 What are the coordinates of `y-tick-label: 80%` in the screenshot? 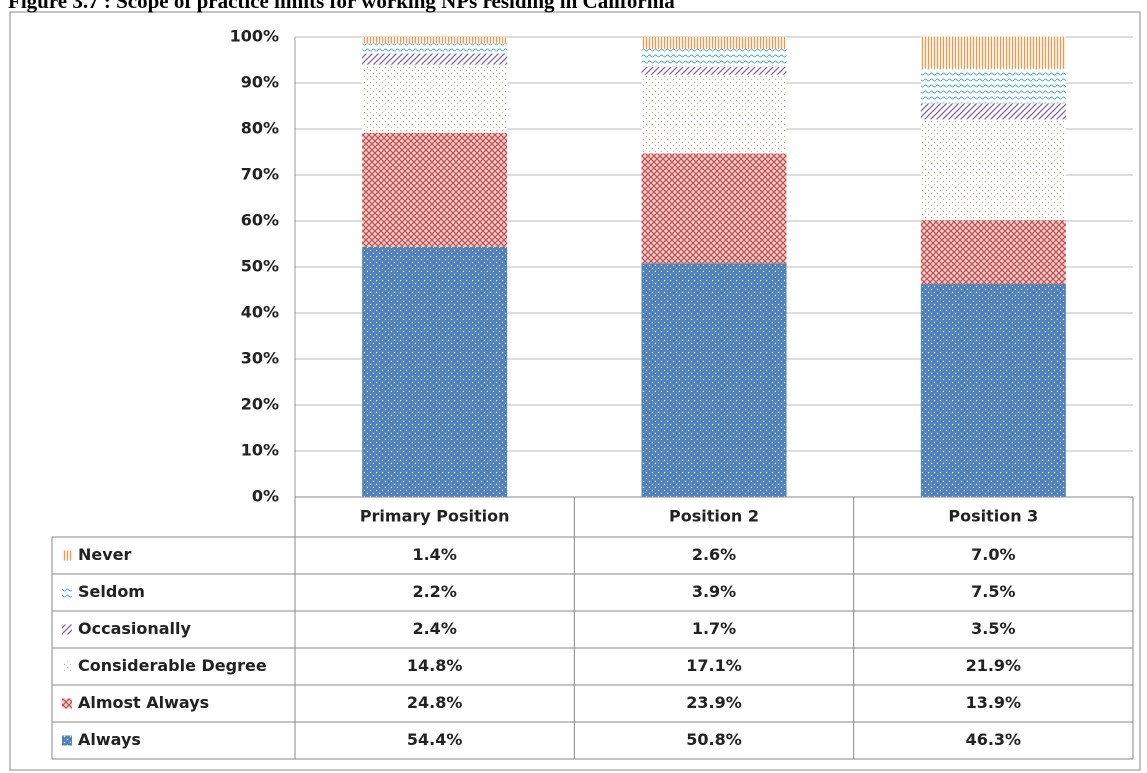 It's located at (260, 128).